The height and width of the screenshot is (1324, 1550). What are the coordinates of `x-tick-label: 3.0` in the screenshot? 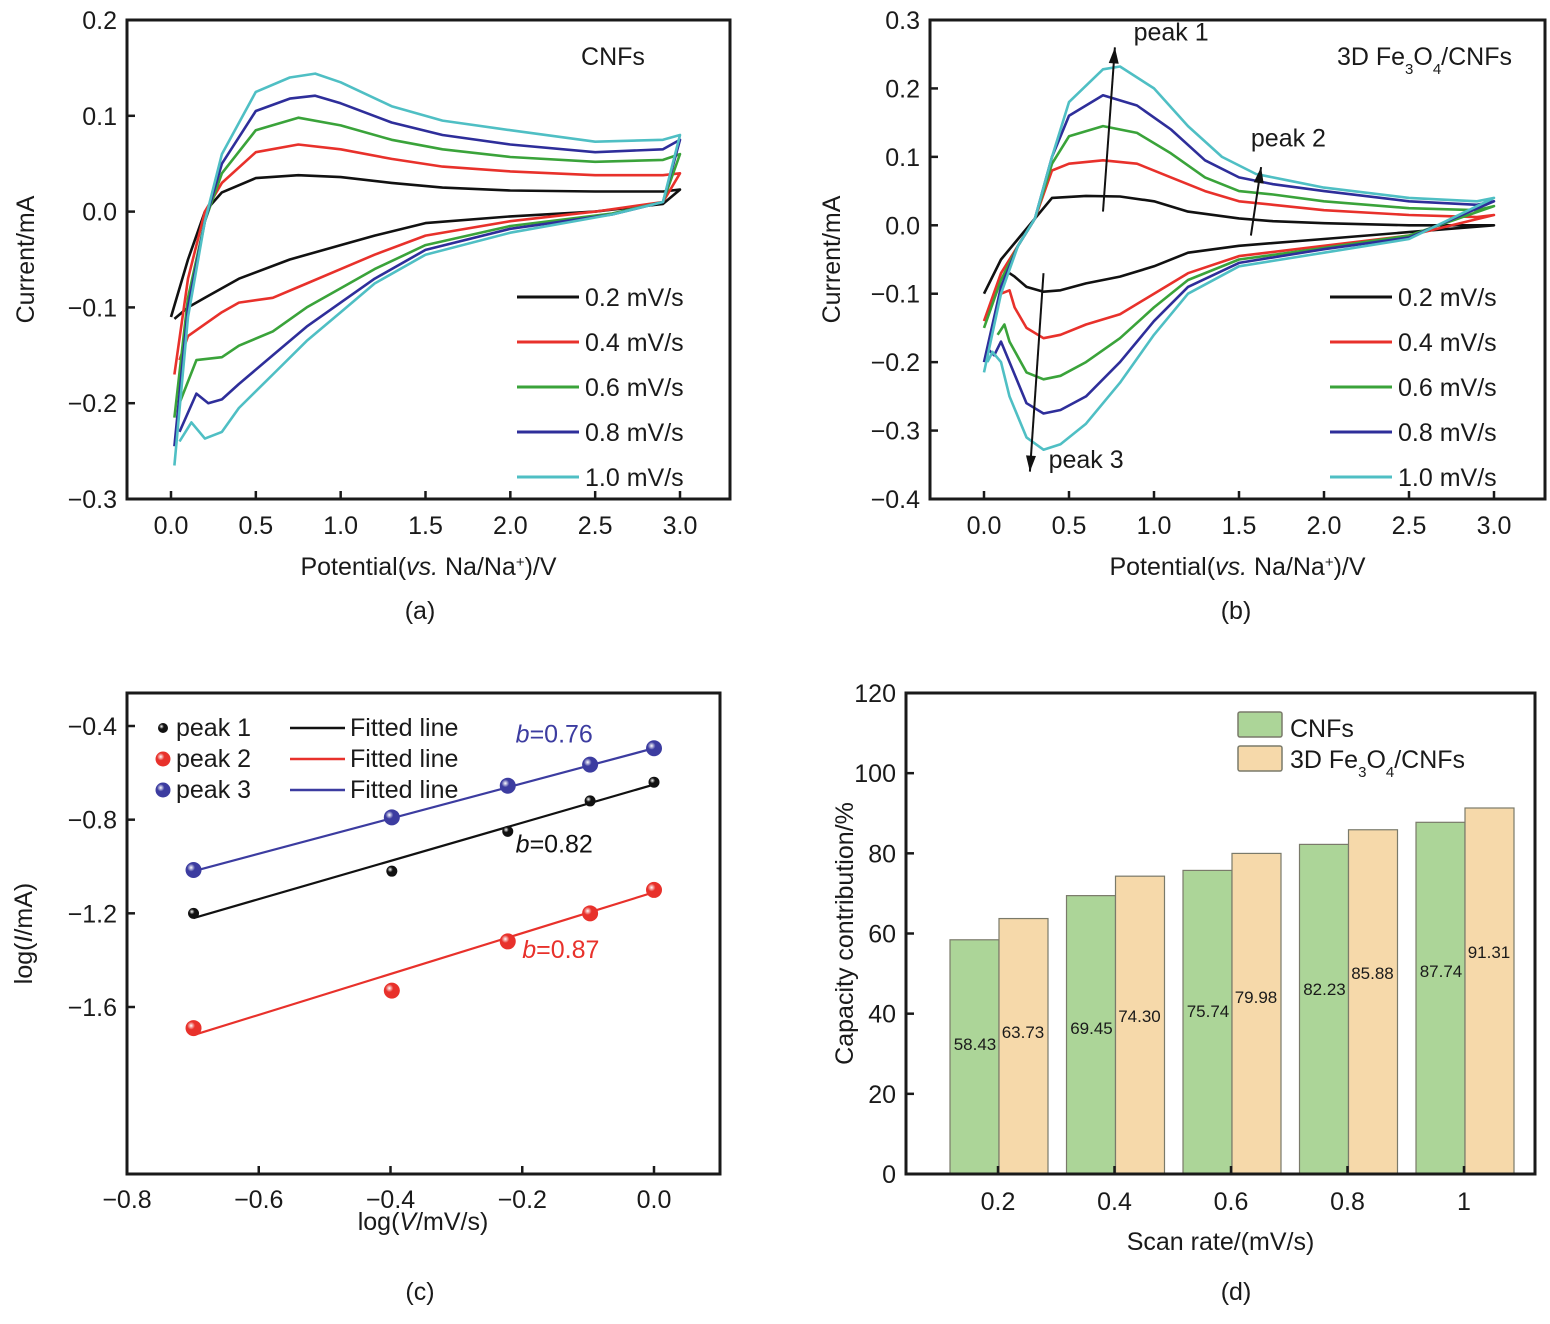 It's located at (680, 526).